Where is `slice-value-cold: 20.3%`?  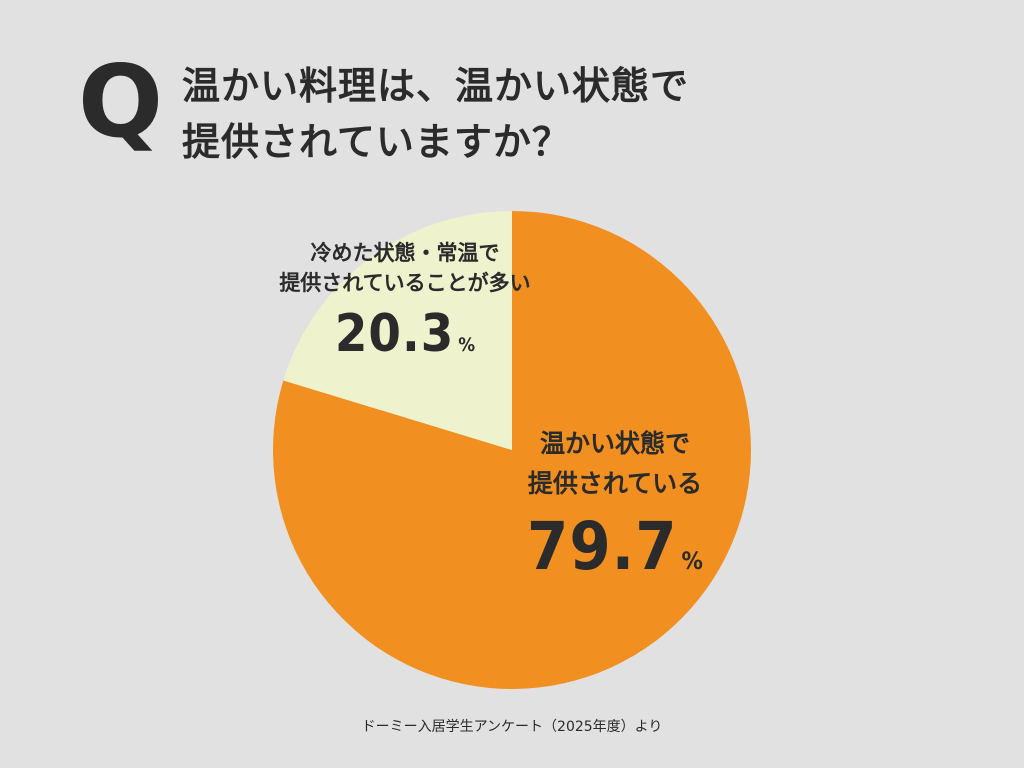 slice-value-cold: 20.3% is located at coordinates (405, 340).